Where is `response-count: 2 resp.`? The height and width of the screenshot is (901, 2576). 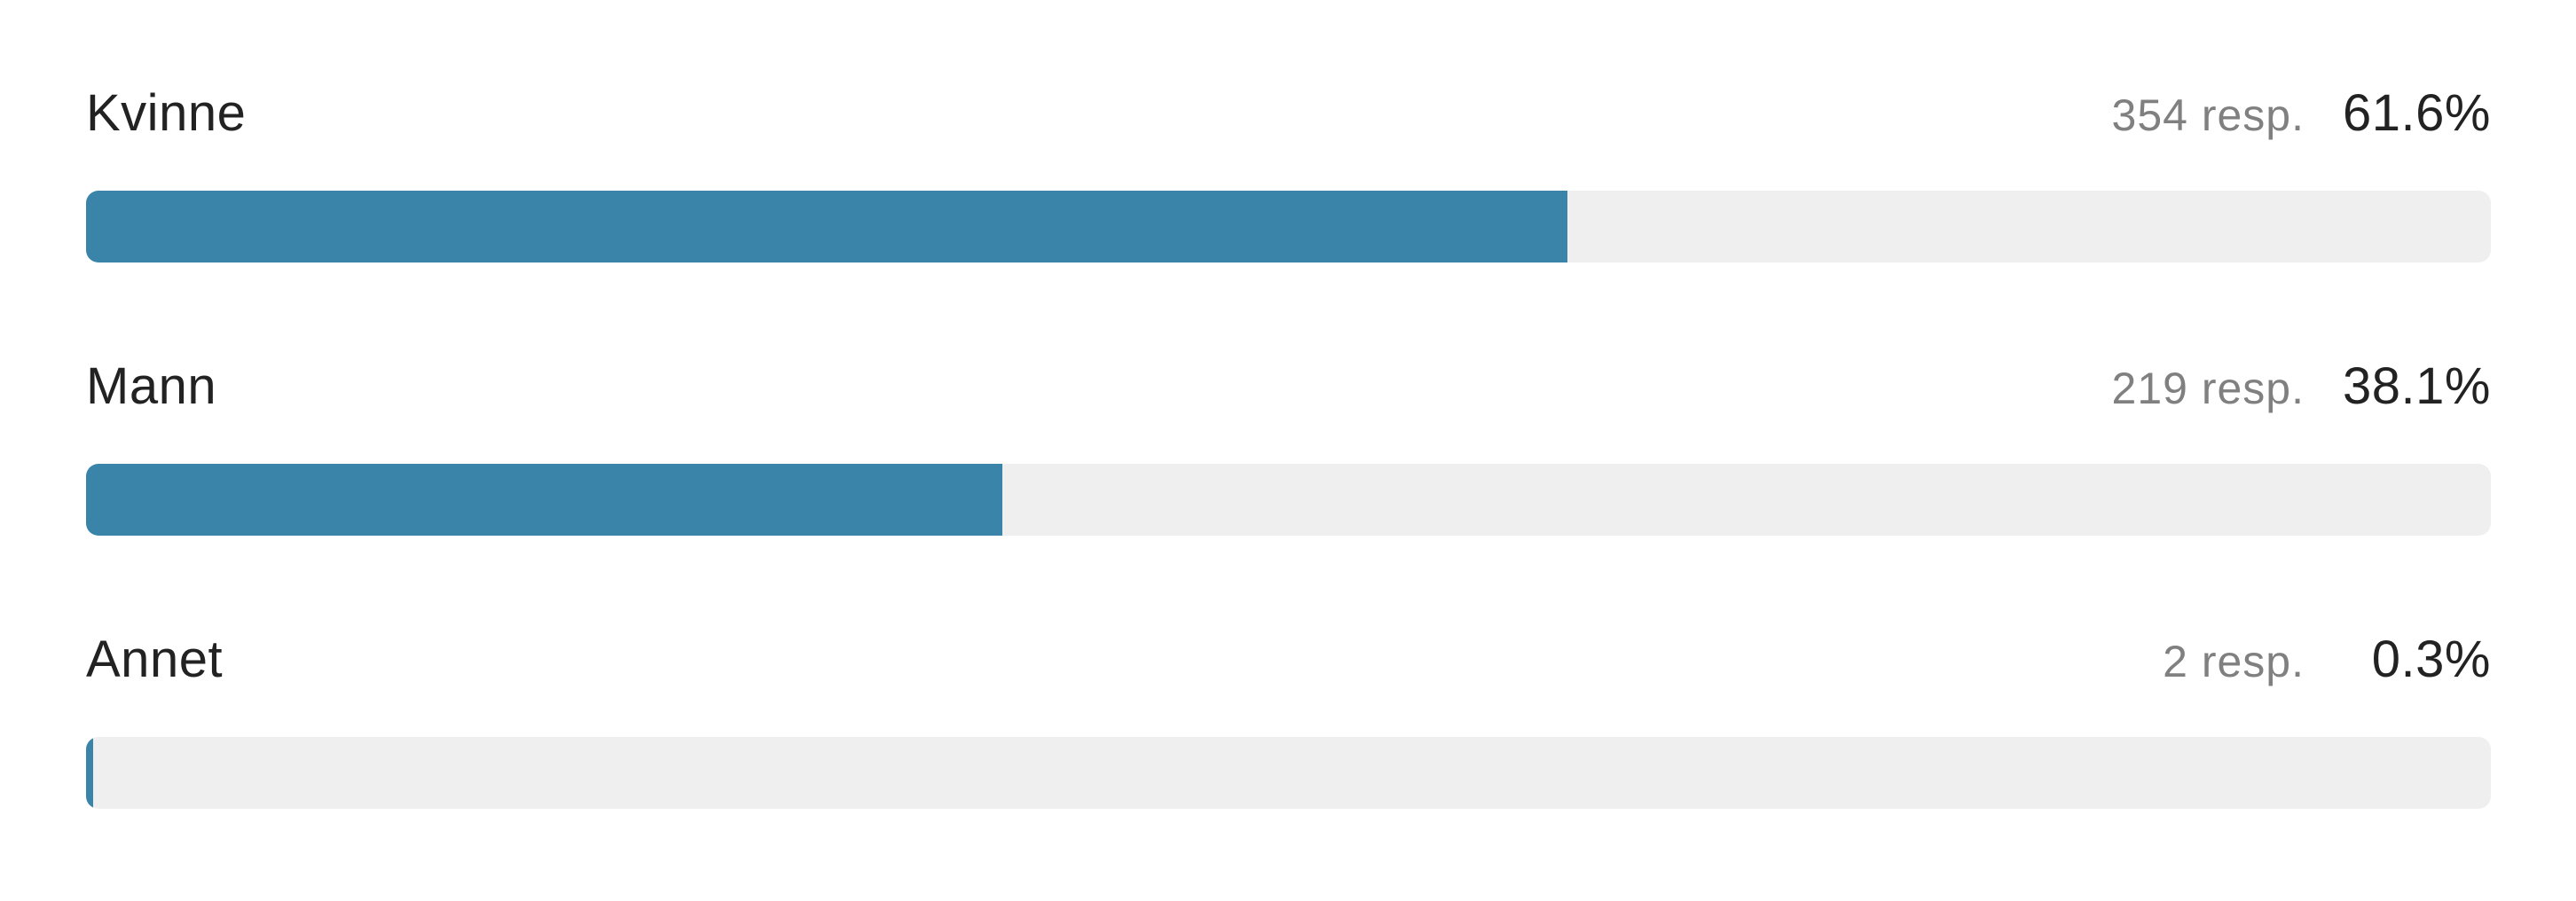 response-count: 2 resp. is located at coordinates (2234, 661).